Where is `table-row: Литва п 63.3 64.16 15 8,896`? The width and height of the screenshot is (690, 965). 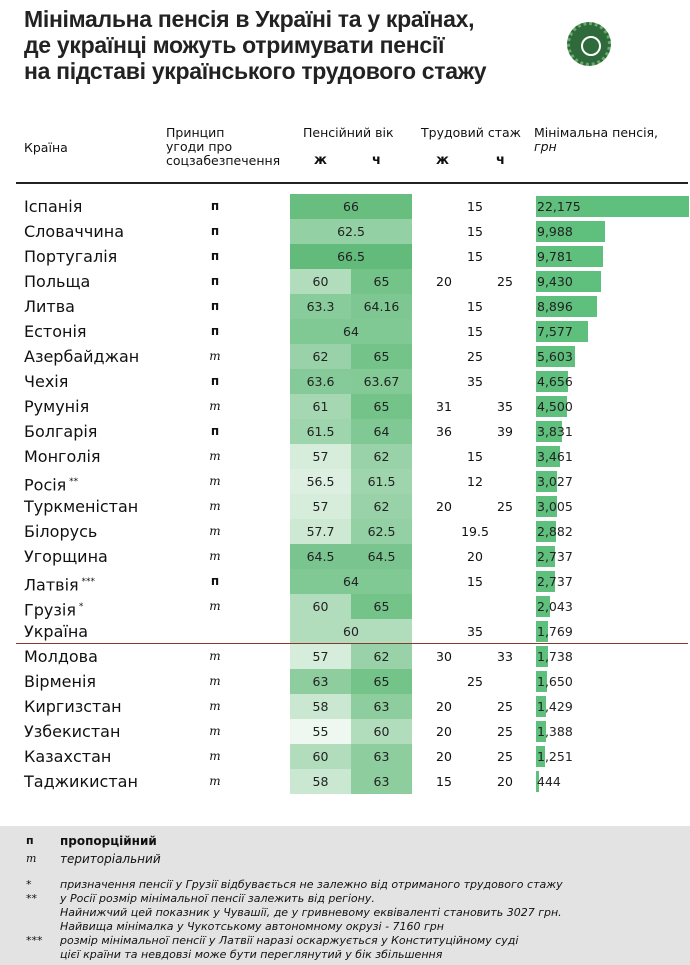
table-row: Литва п 63.3 64.16 15 8,896 is located at coordinates (345, 306).